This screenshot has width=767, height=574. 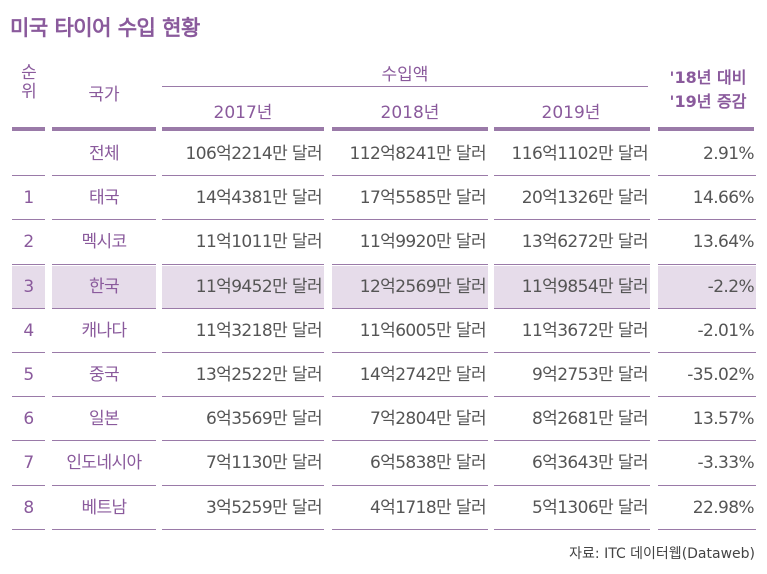 I want to click on cell-rank: 6, so click(x=28, y=419).